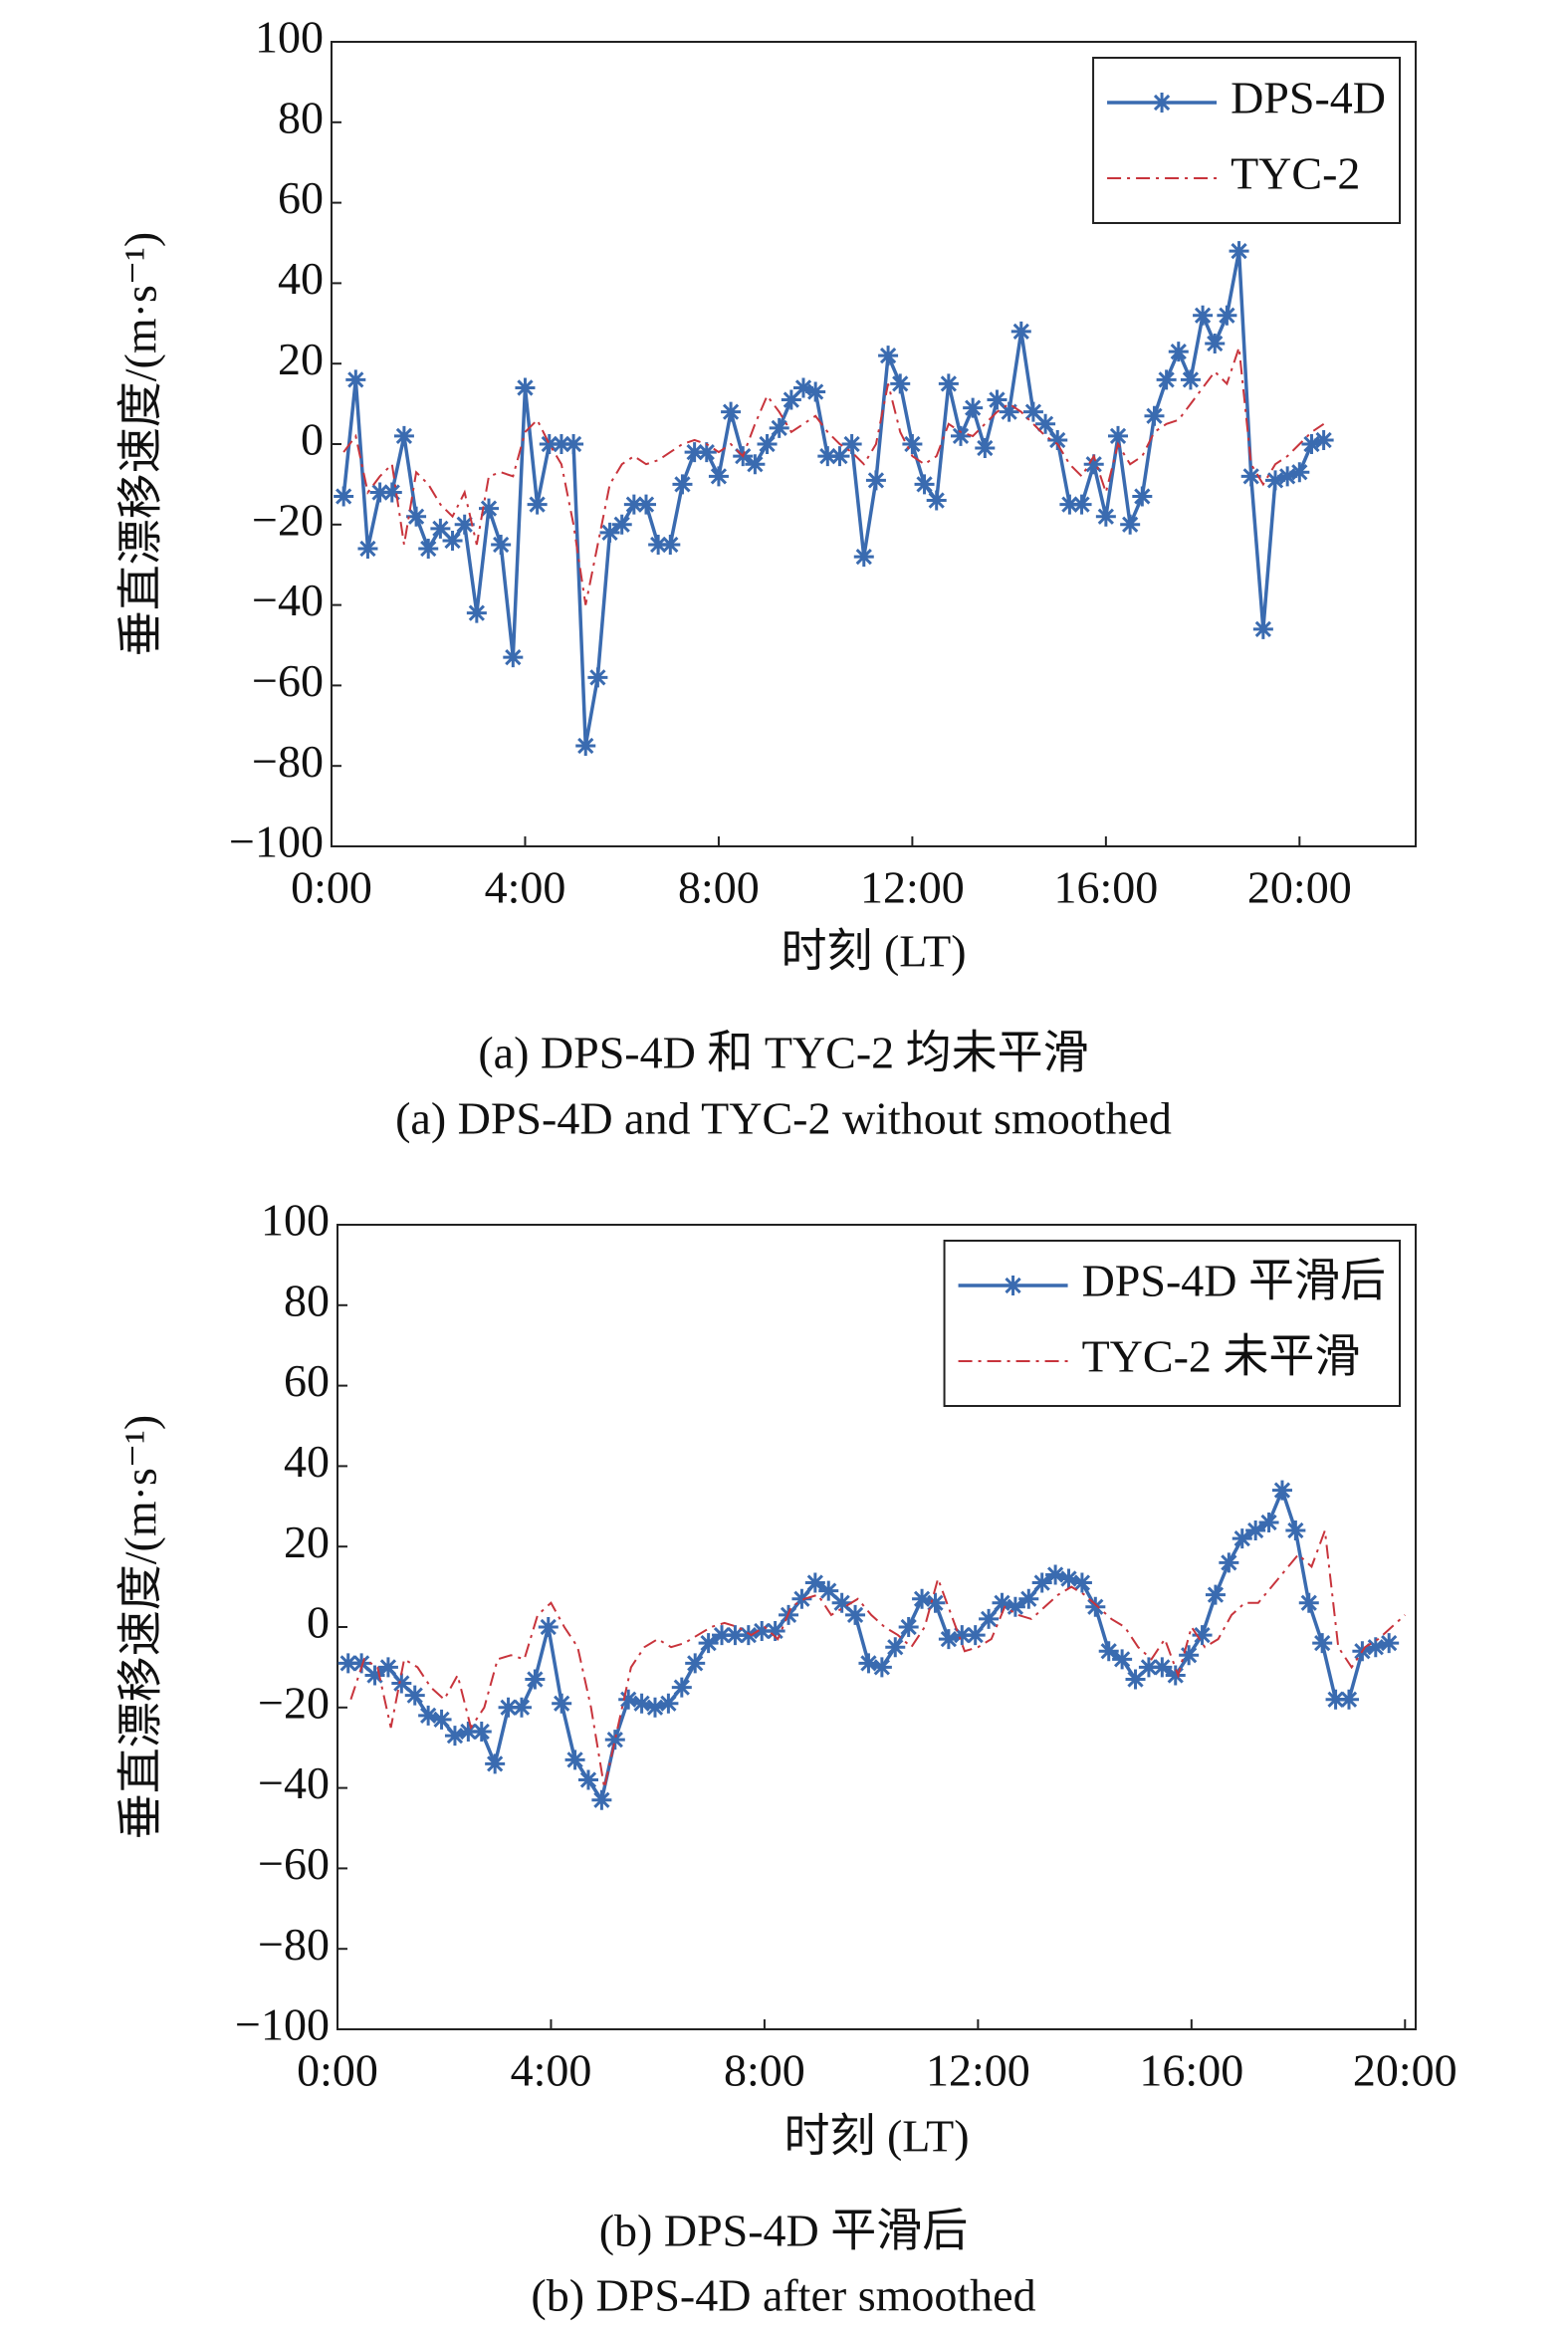 The image size is (1568, 2334). What do you see at coordinates (526, 887) in the screenshot?
I see `x-tick-label: 4:00` at bounding box center [526, 887].